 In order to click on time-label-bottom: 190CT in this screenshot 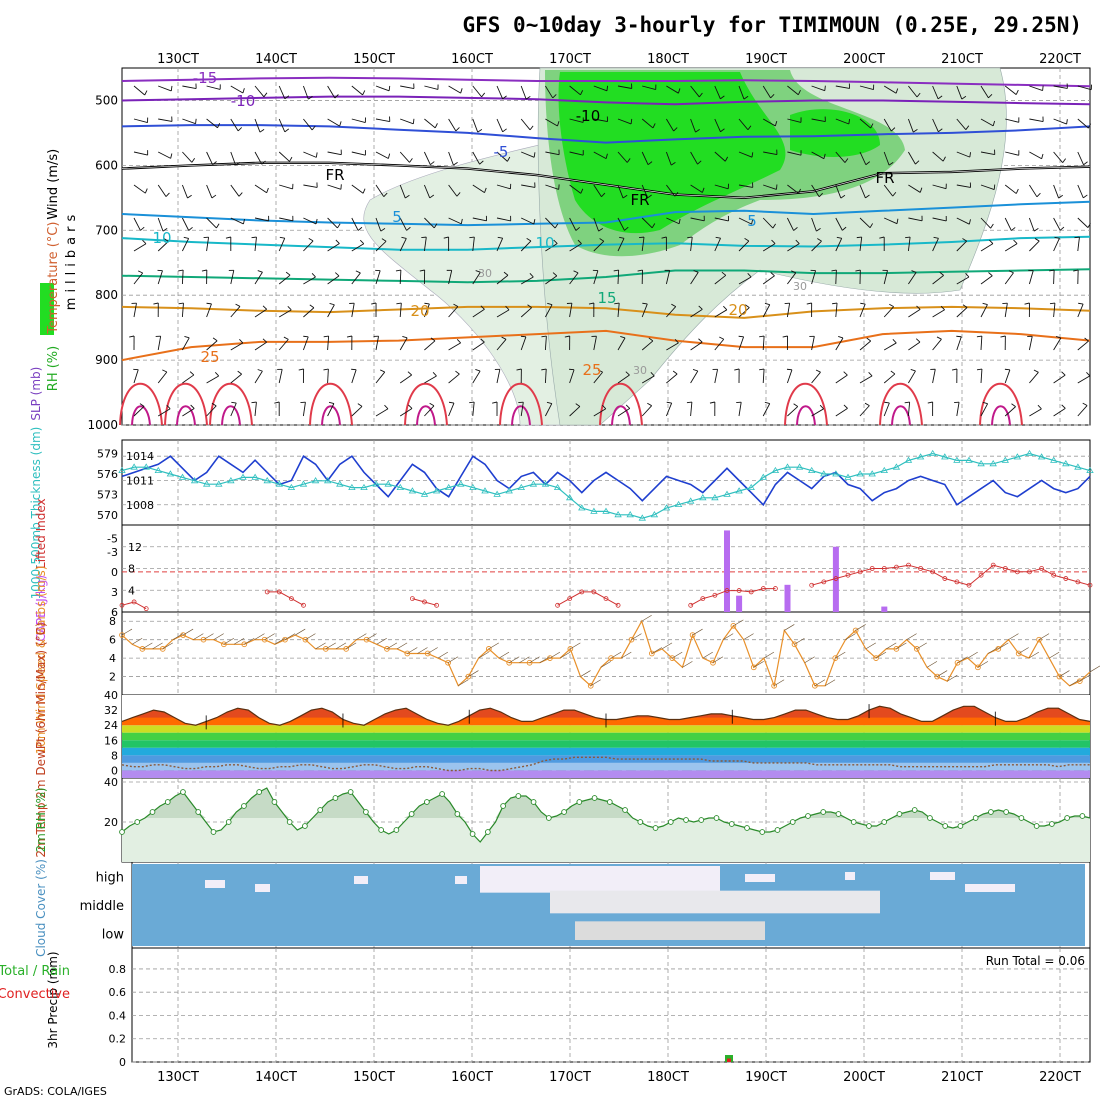, I will do `click(766, 1077)`.